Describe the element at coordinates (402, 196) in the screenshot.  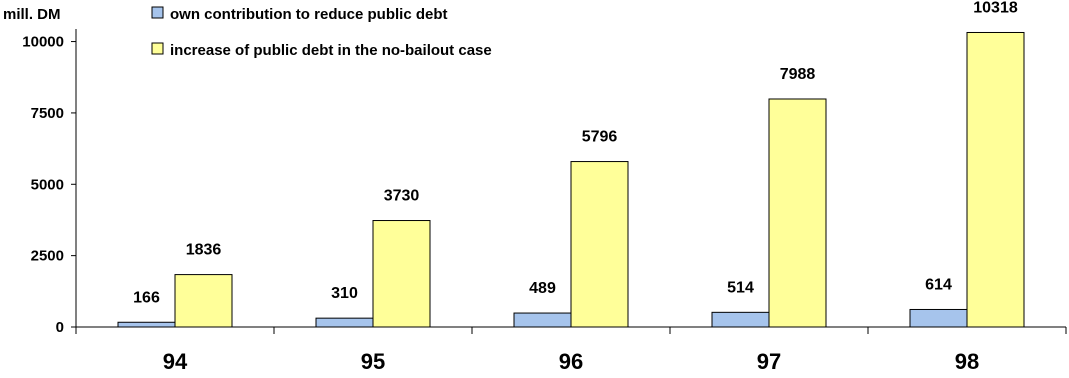
I see `data-label-public-debt-increase-95: 3730` at that location.